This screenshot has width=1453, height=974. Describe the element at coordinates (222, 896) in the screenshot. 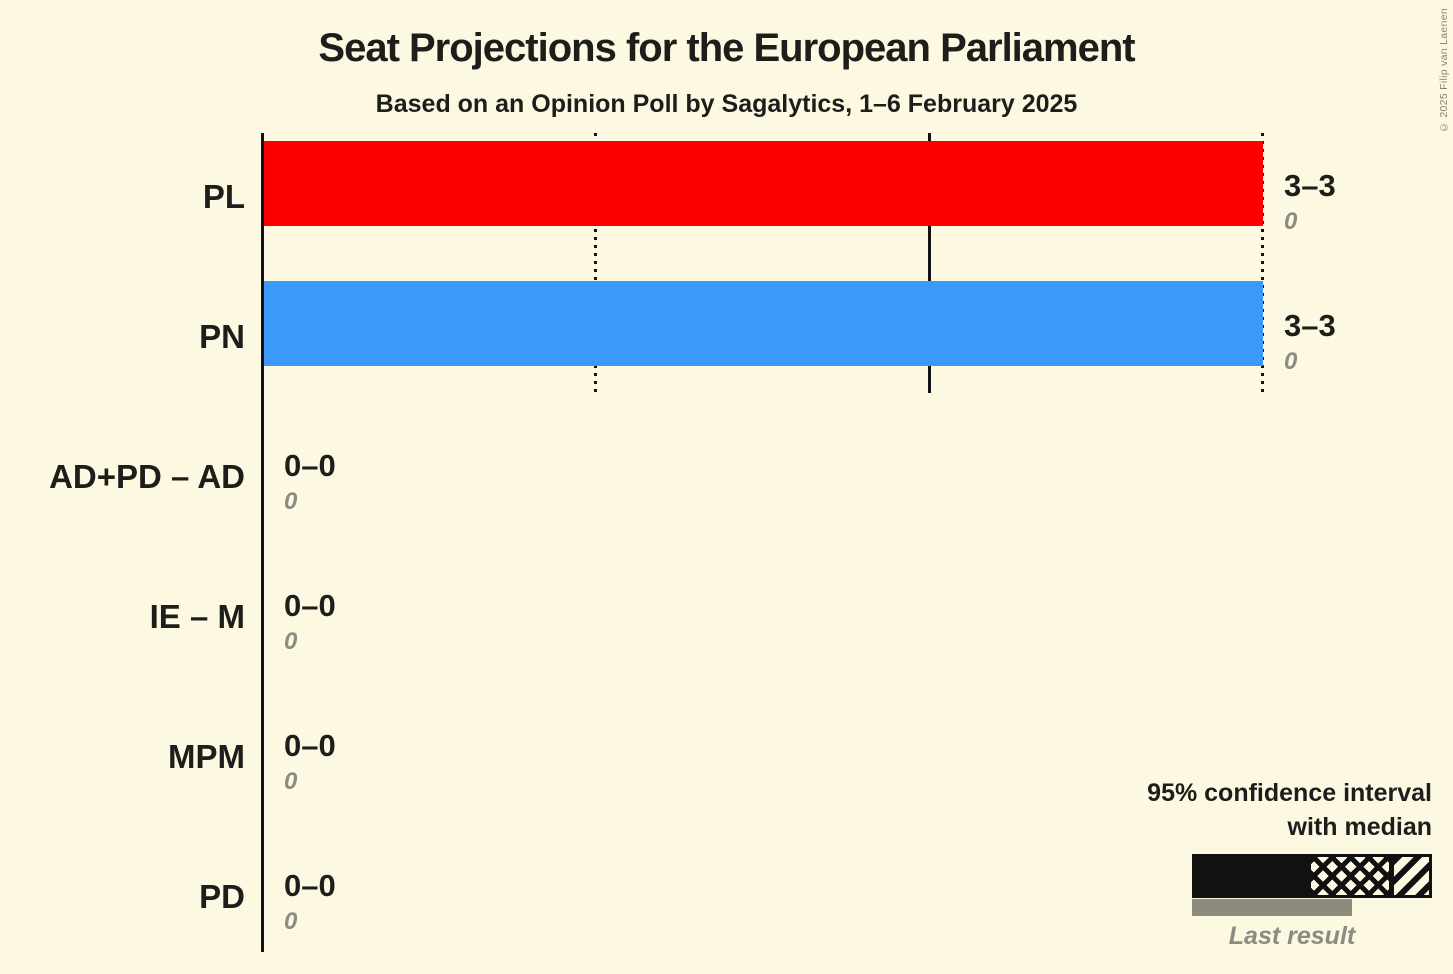

I see `party-label: PD` at that location.